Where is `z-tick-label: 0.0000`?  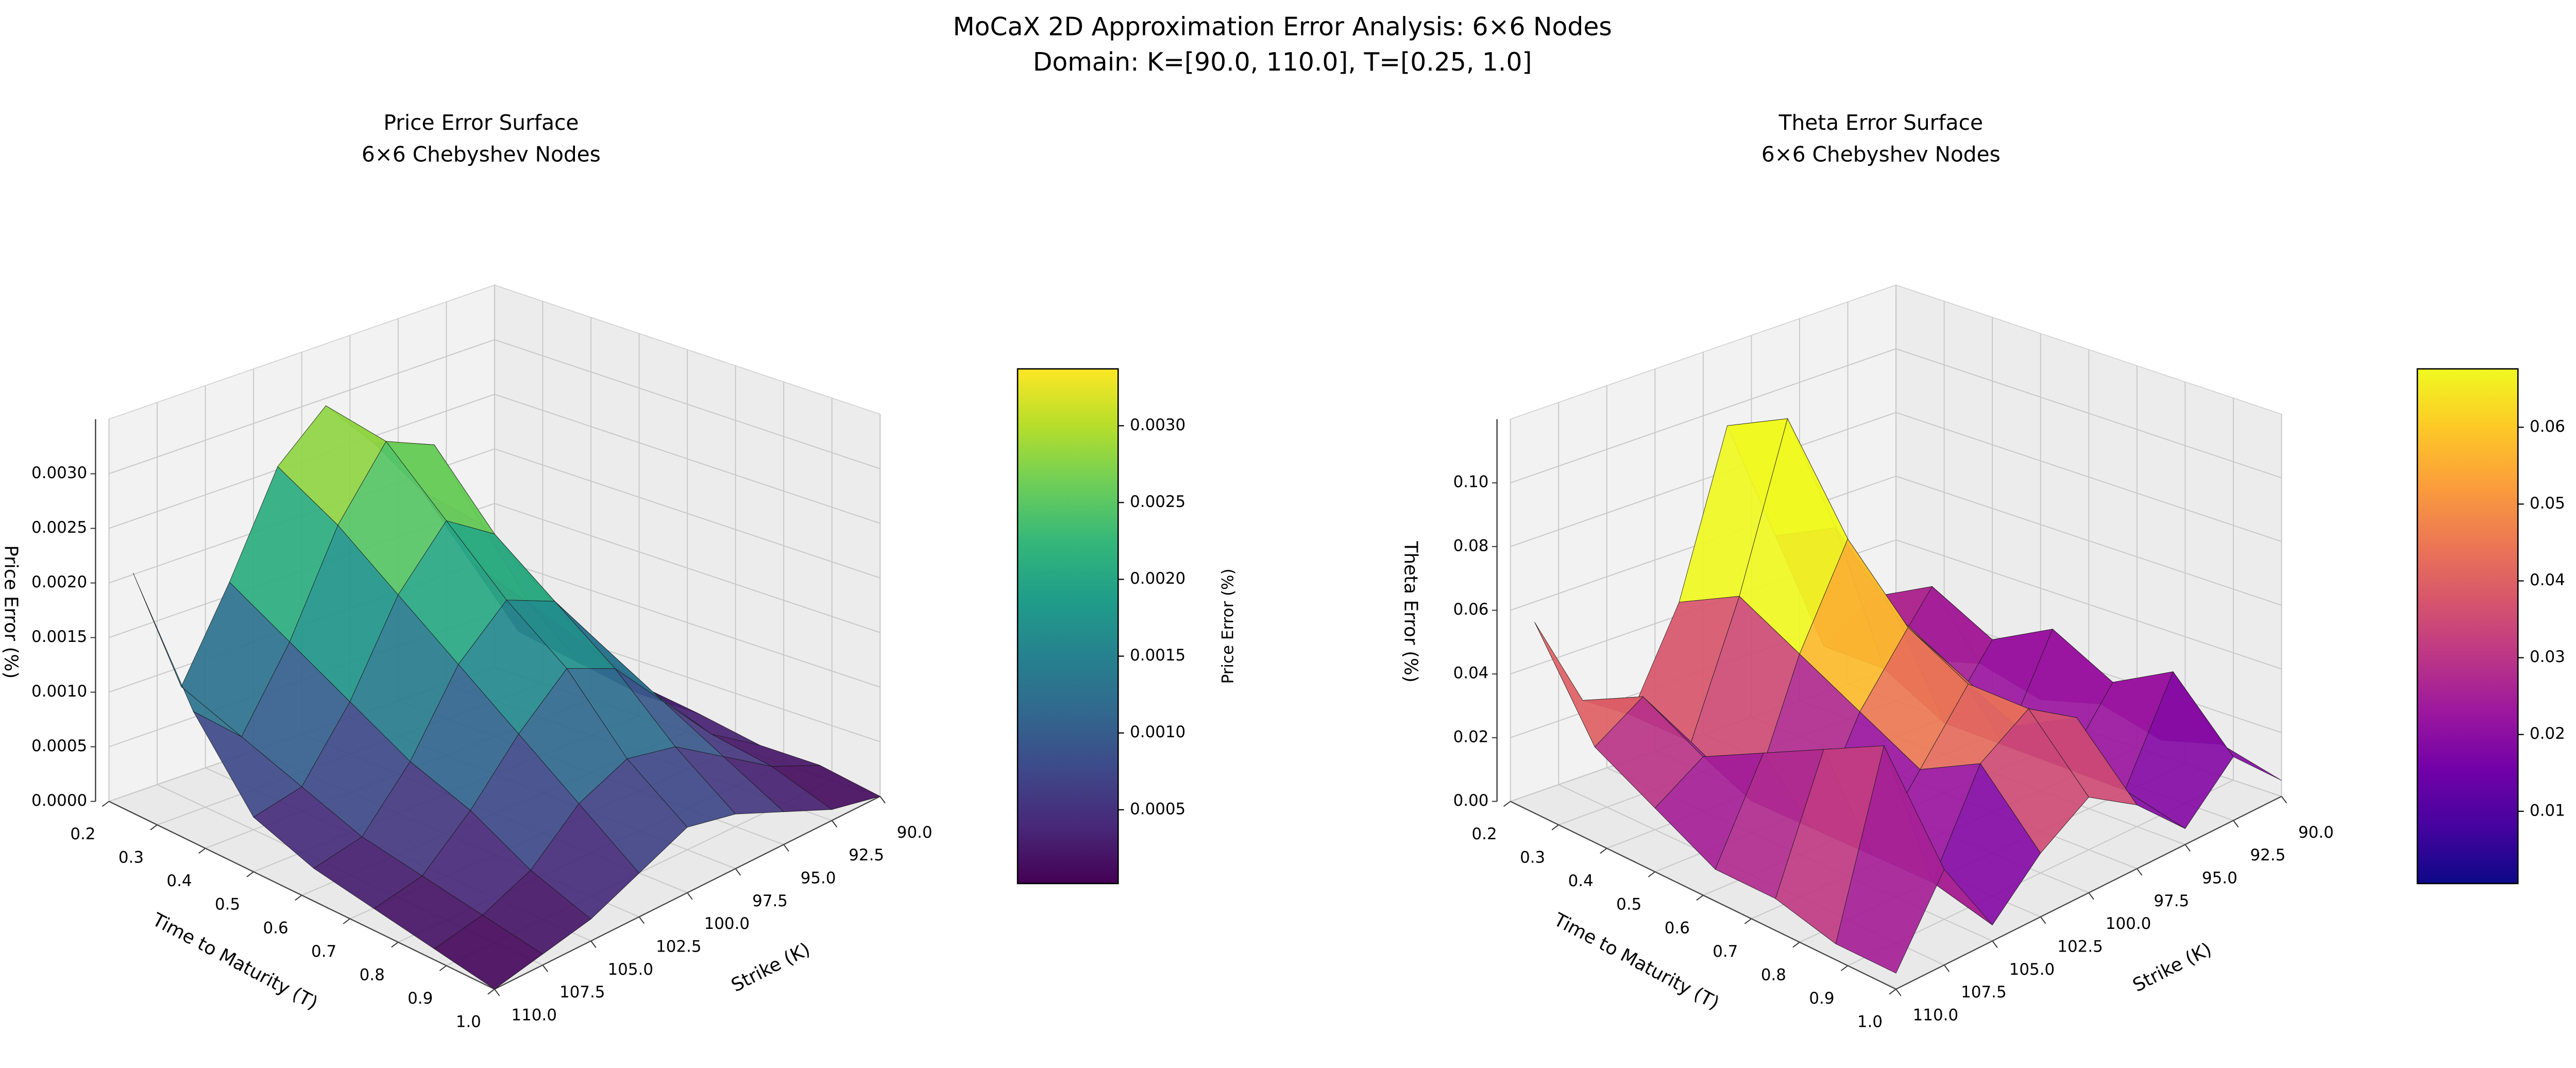
z-tick-label: 0.0000 is located at coordinates (59, 800).